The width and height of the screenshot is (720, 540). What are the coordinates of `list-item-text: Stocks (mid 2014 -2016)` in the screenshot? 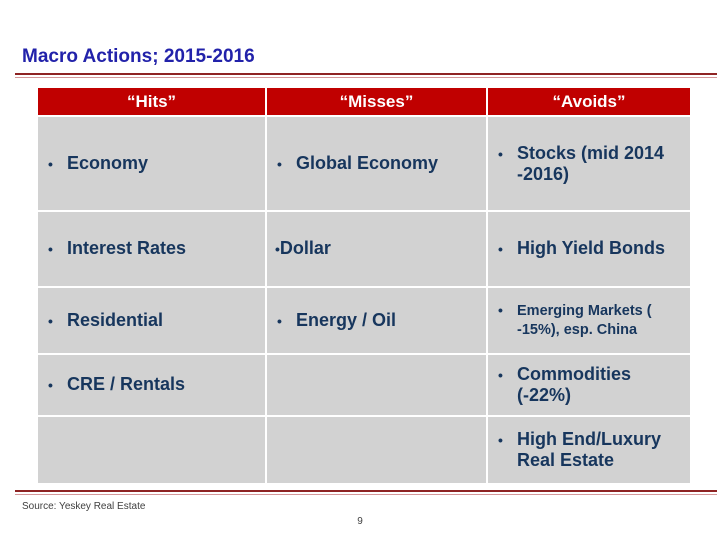 It's located at (591, 163).